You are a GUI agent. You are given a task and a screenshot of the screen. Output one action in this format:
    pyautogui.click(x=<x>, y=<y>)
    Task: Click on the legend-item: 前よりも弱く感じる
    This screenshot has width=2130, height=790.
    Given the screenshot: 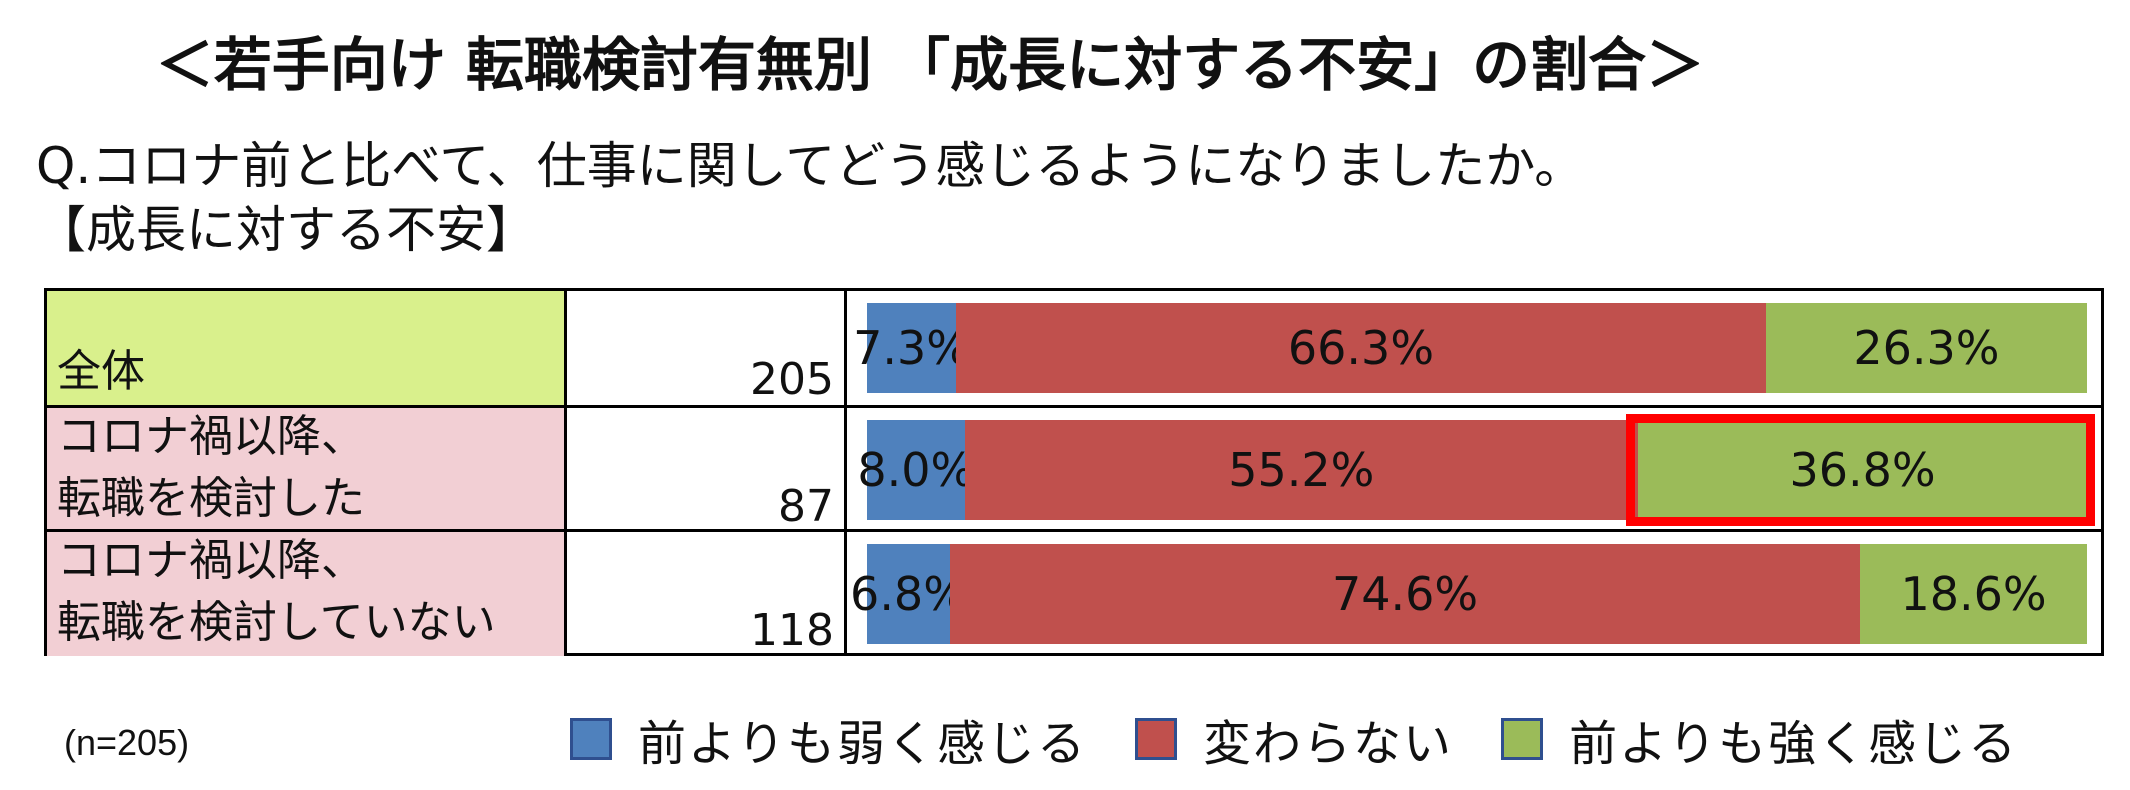 What is the action you would take?
    pyautogui.click(x=828, y=739)
    